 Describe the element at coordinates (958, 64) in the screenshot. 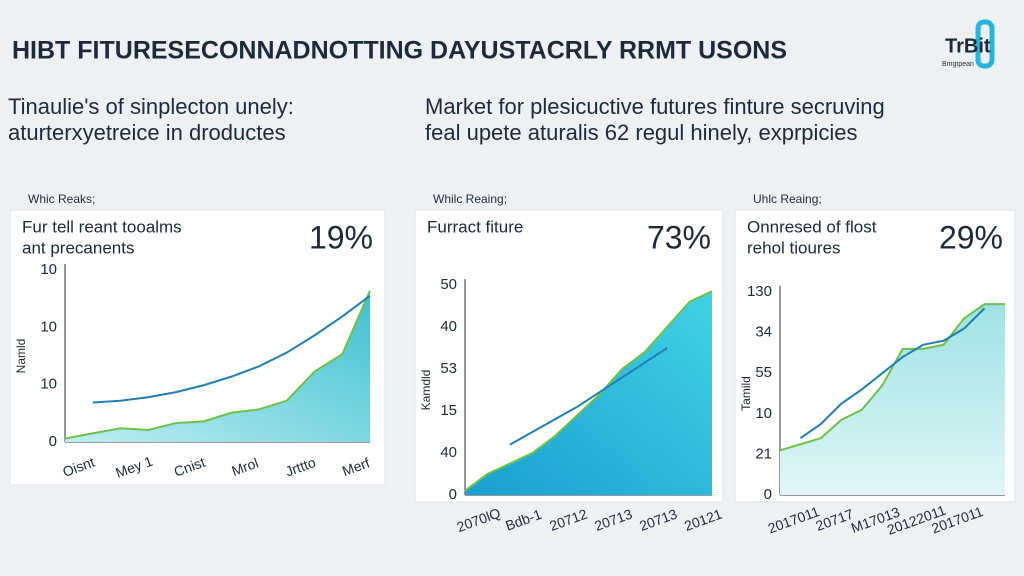

I see `logo-sub: Bmgtpean` at that location.